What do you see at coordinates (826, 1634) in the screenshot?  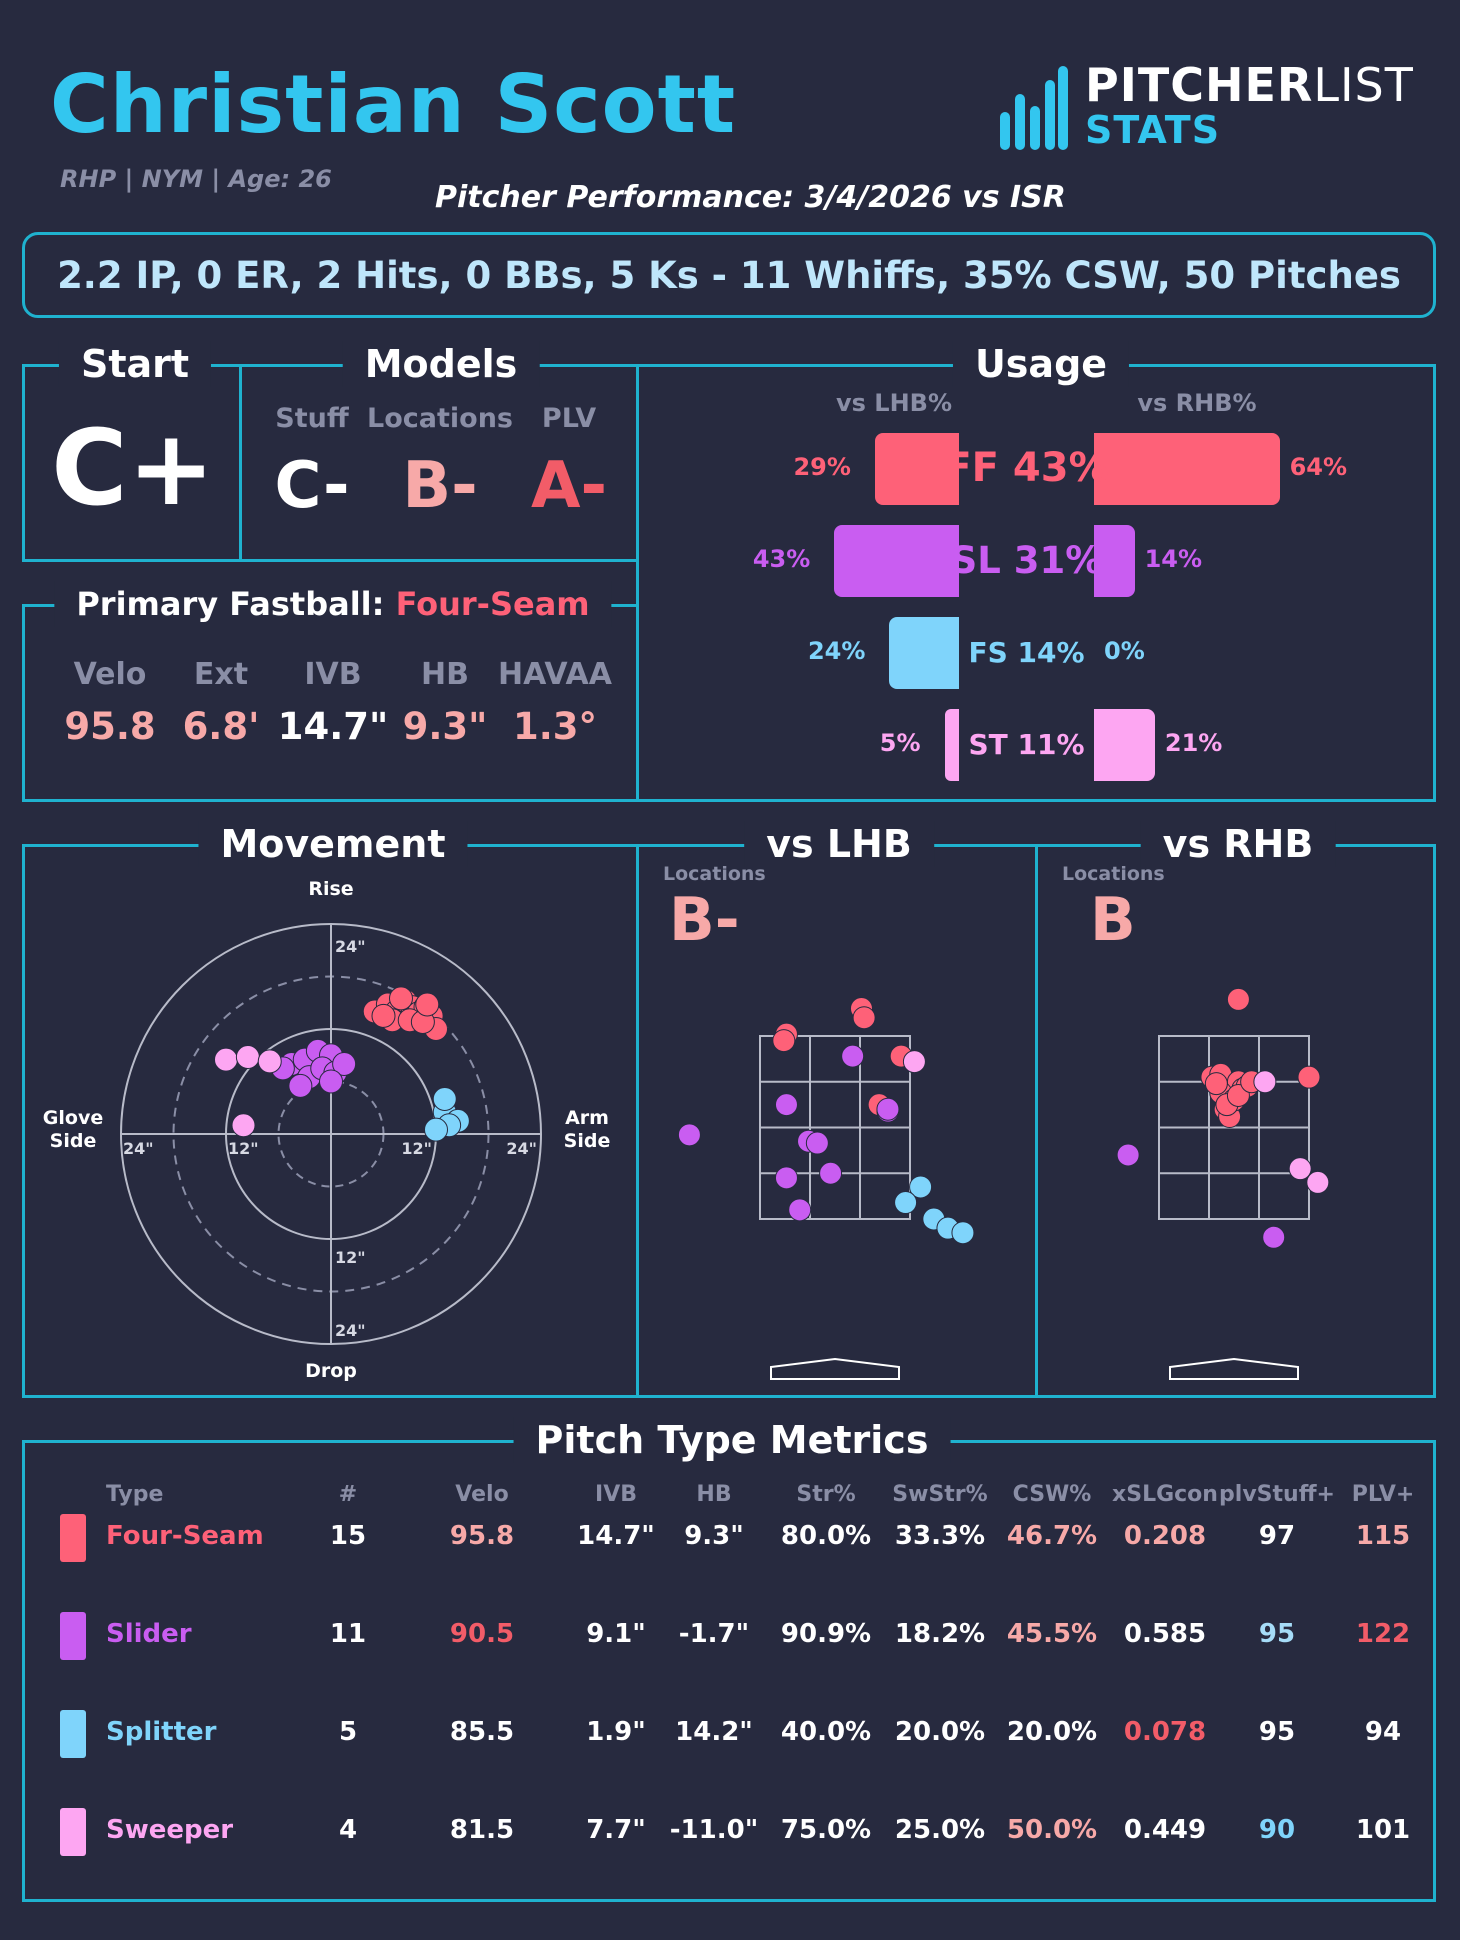 I see `table-cell: 90.9%` at bounding box center [826, 1634].